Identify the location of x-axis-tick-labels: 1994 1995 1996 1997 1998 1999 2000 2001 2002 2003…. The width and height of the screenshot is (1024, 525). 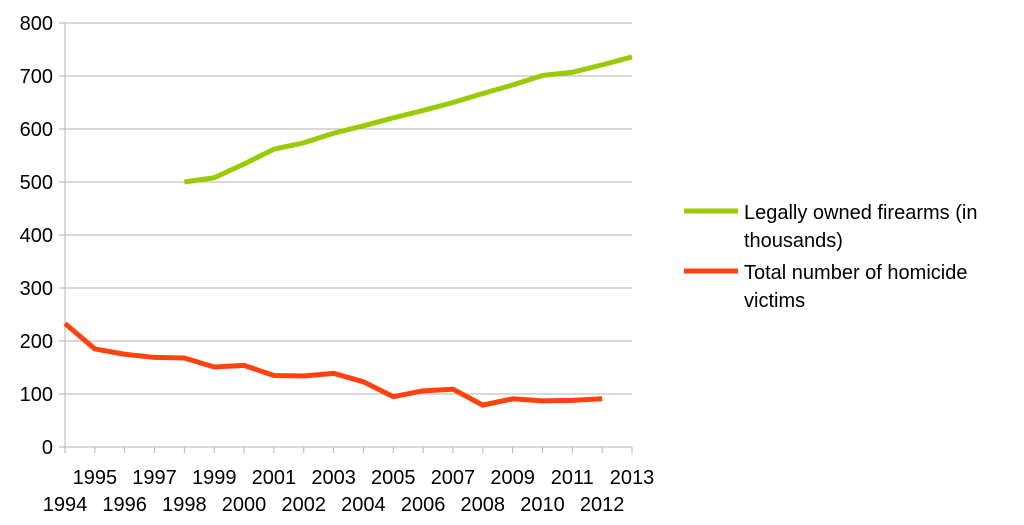
(349, 491).